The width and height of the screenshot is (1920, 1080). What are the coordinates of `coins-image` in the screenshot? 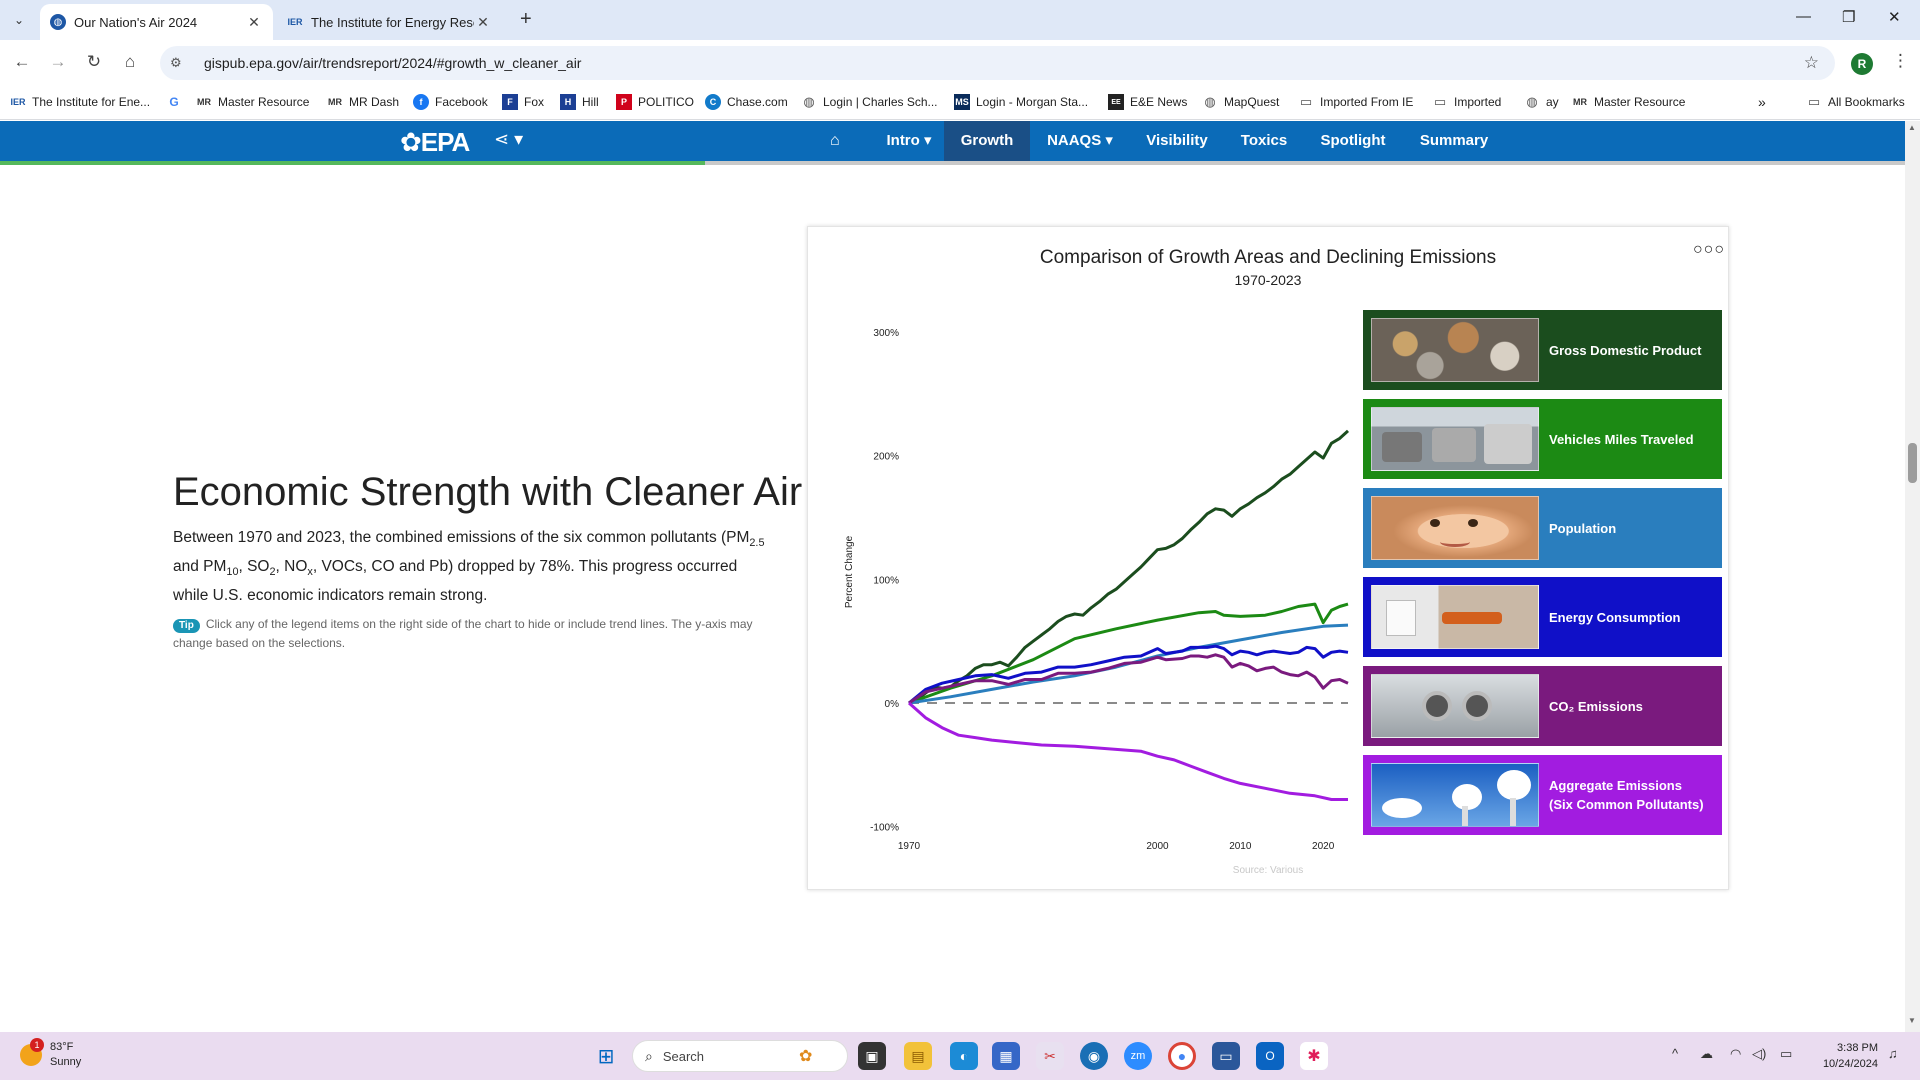 It's located at (1455, 350).